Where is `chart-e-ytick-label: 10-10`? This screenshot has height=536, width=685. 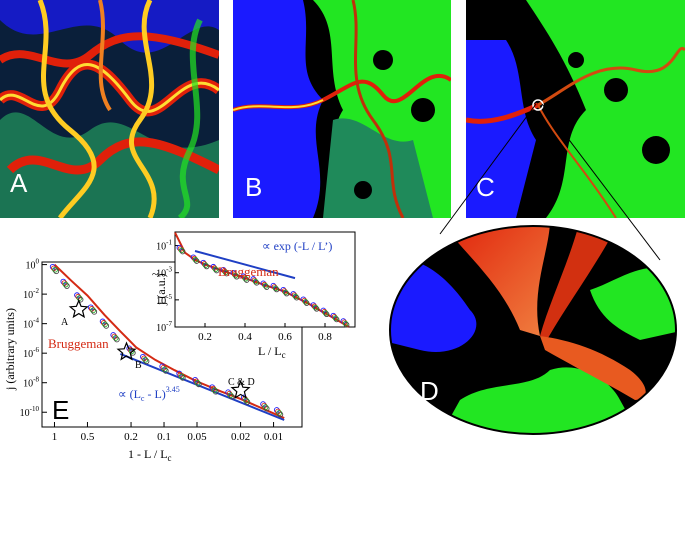
chart-e-ytick-label: 10-10 is located at coordinates (30, 412).